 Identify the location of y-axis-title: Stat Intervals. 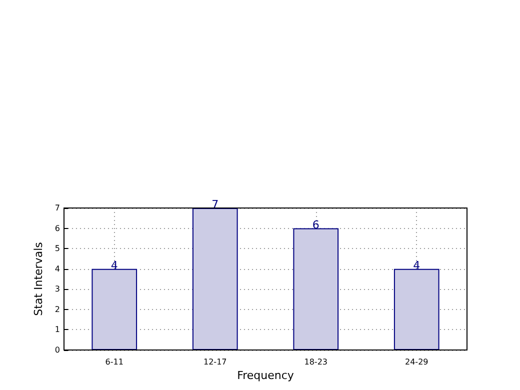
(39, 279).